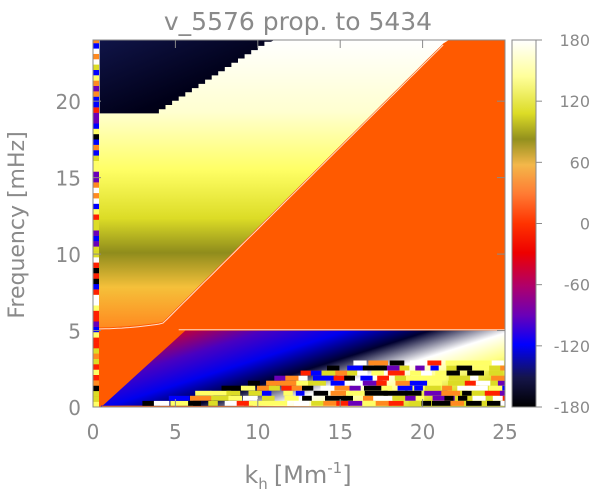 This screenshot has height=495, width=600. Describe the element at coordinates (74, 332) in the screenshot. I see `y-tick-label: 5` at that location.